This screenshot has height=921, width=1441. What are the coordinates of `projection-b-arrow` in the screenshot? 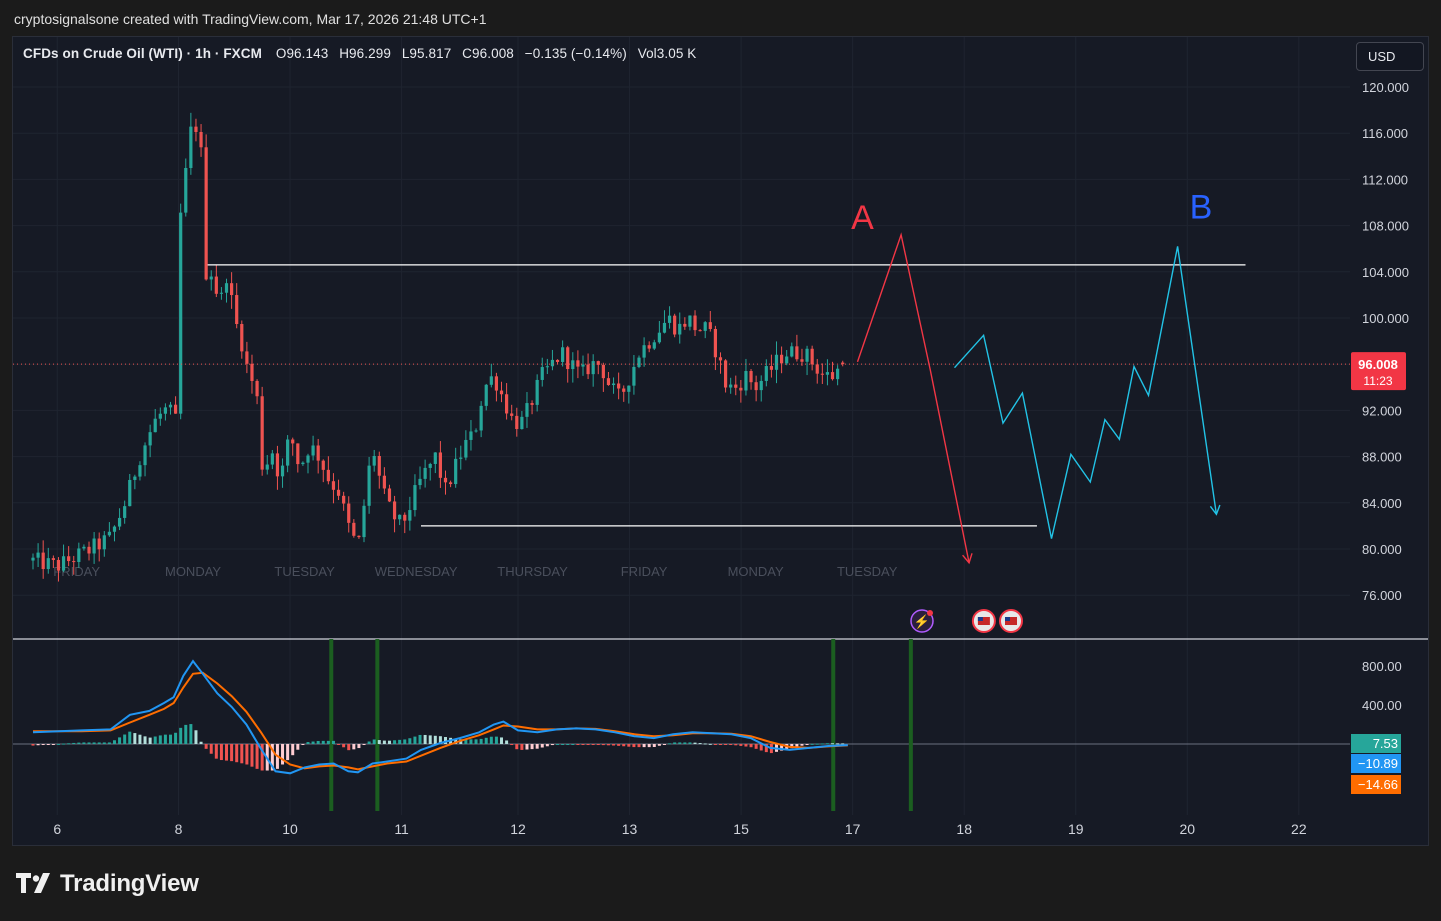 It's located at (1215, 510).